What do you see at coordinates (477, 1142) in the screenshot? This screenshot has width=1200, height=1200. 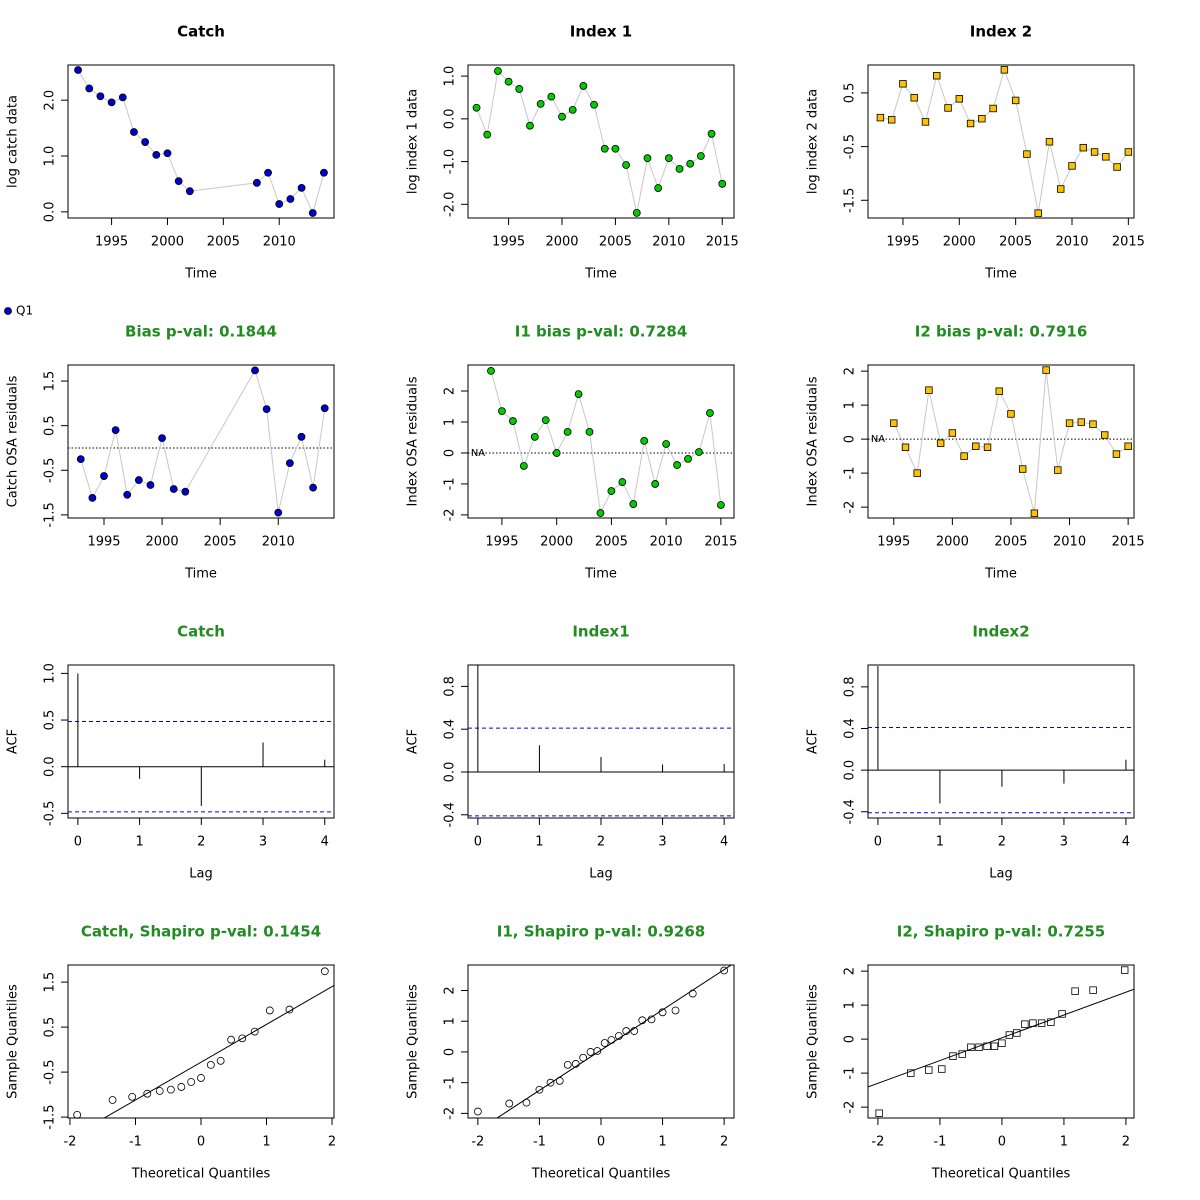 I see `x-tick-label: -2` at bounding box center [477, 1142].